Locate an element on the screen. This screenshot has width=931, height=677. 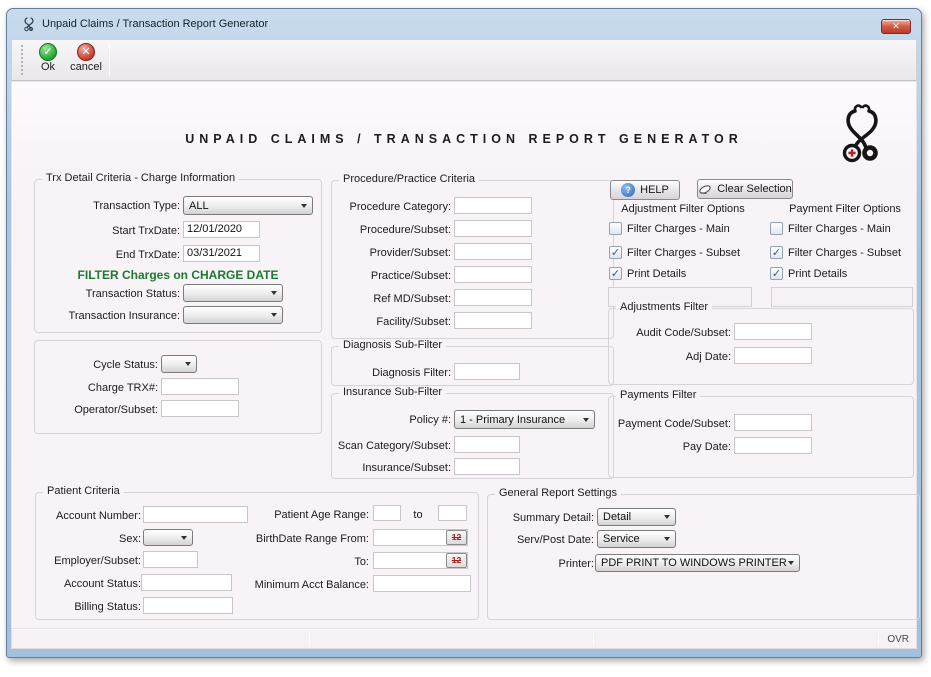
policy-number-dropdown: 1 - Primary Insurance is located at coordinates (524, 419).